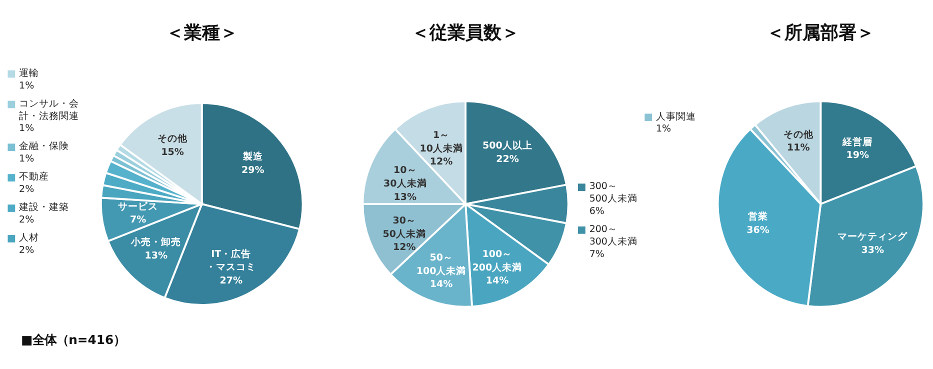 Image resolution: width=933 pixels, height=369 pixels. Describe the element at coordinates (73, 339) in the screenshot. I see `text: ■全体（n=416）` at that location.